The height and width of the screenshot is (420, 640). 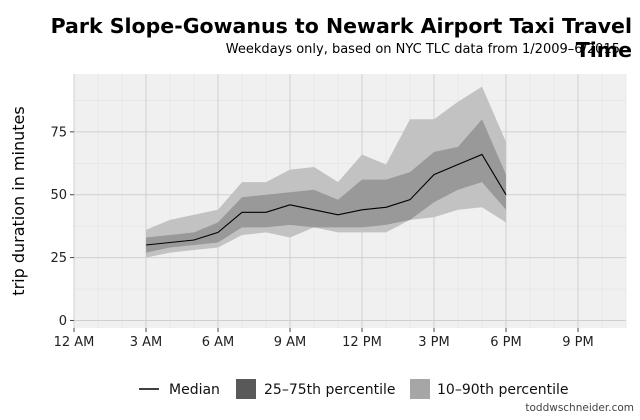 I want to click on legend-25-75-swatch, so click(x=246, y=389).